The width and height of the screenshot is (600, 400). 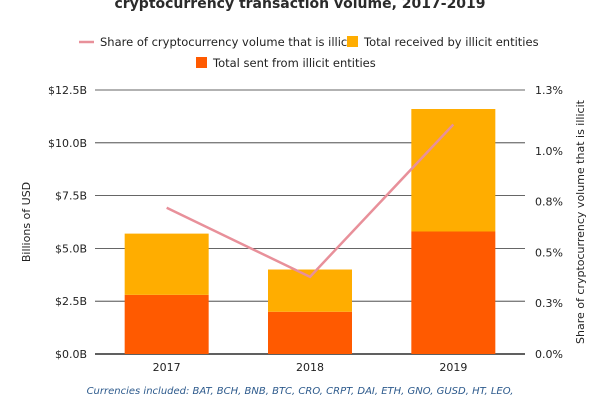 I want to click on x-tick-label: 2018, so click(x=310, y=367).